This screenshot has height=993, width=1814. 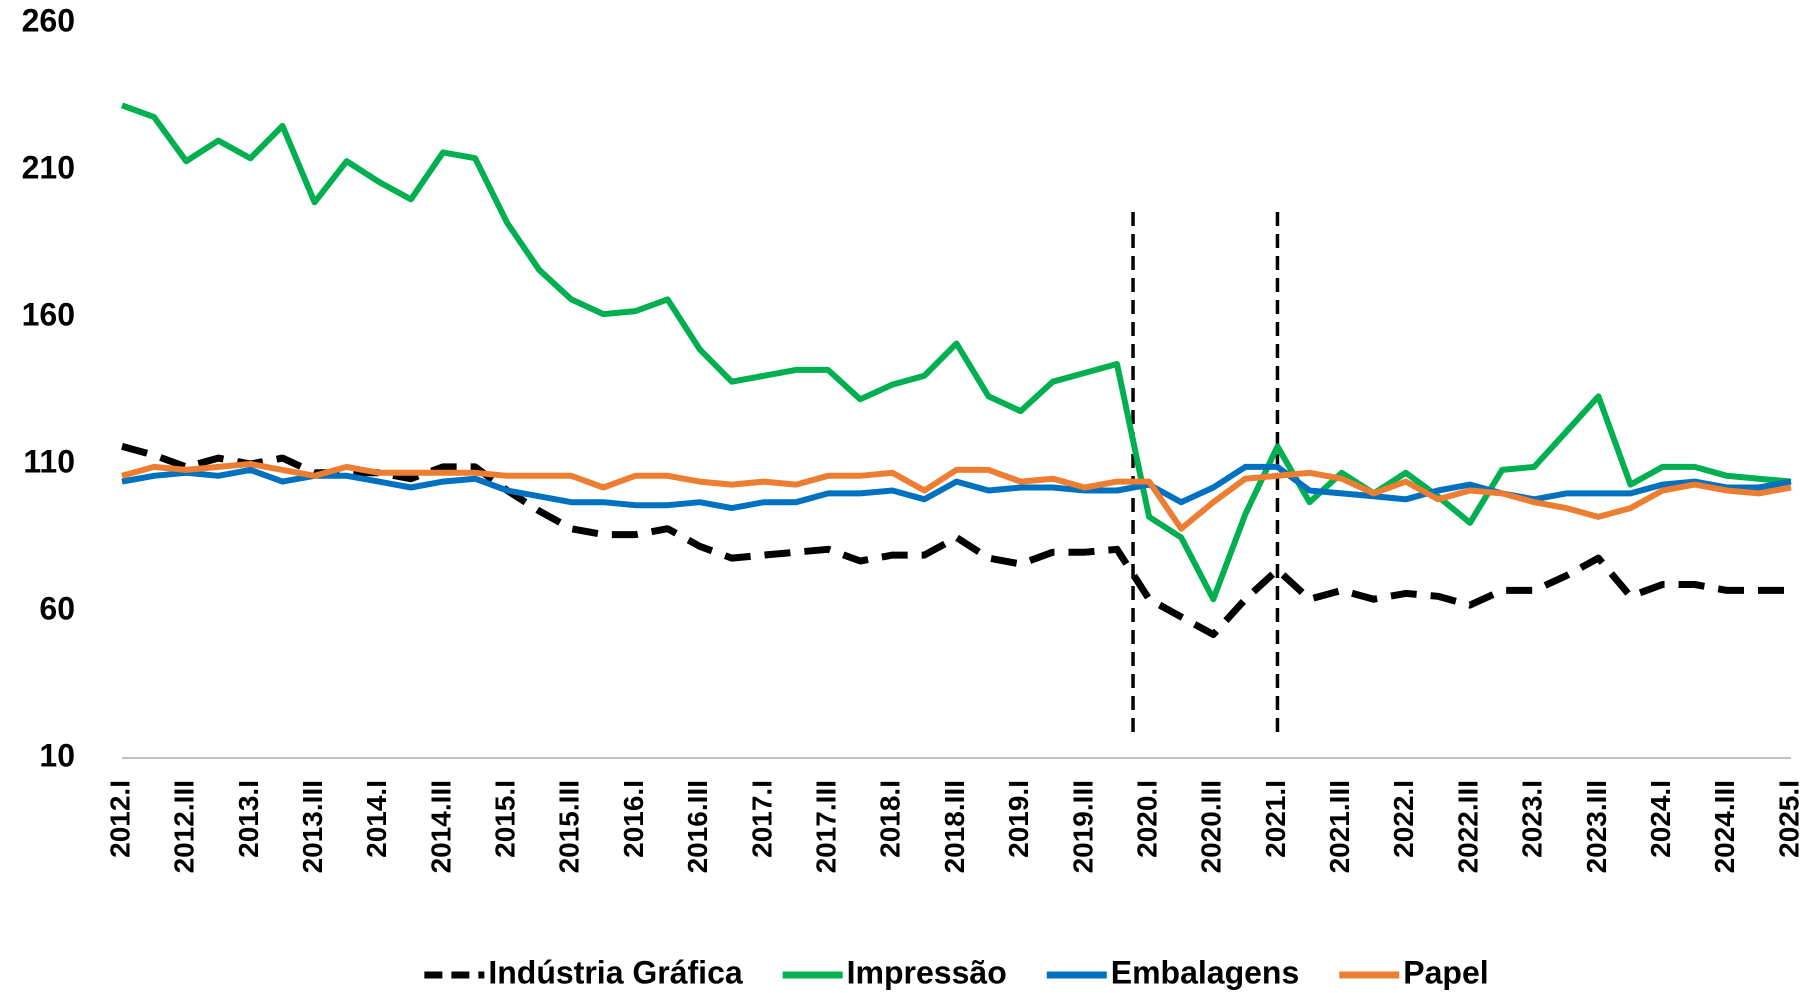 I want to click on y-tick-label: 210, so click(x=48, y=167).